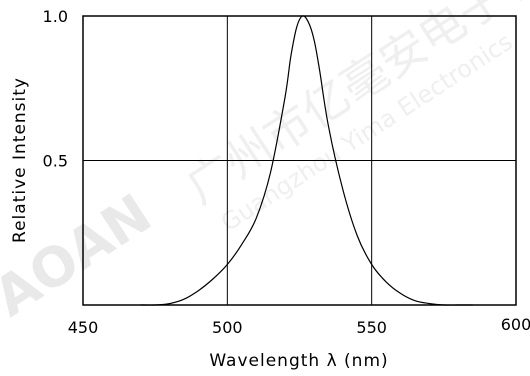 This screenshot has width=530, height=376. What do you see at coordinates (83, 327) in the screenshot?
I see `x-tick-label-450: 450` at bounding box center [83, 327].